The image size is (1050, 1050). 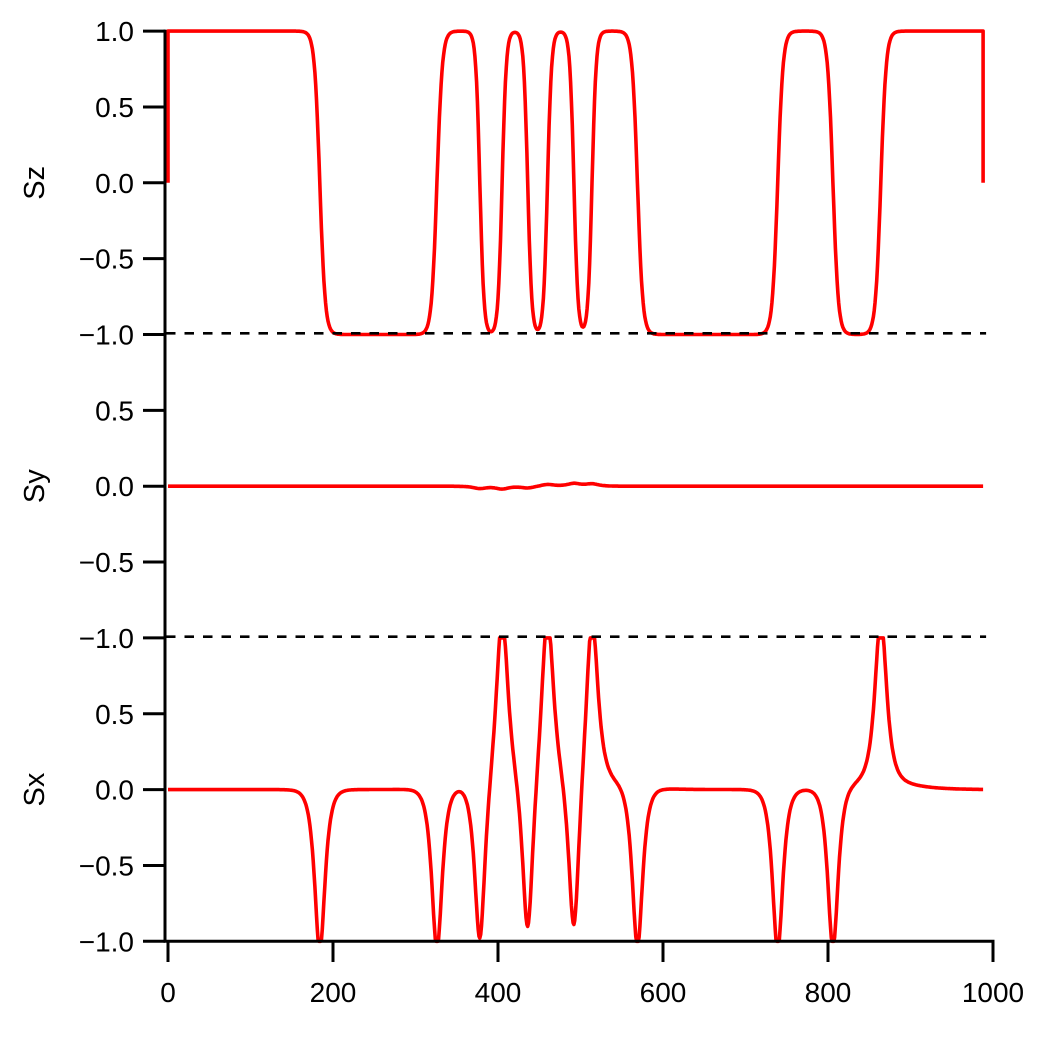 What do you see at coordinates (498, 992) in the screenshot?
I see `x-tick-label-400: 400` at bounding box center [498, 992].